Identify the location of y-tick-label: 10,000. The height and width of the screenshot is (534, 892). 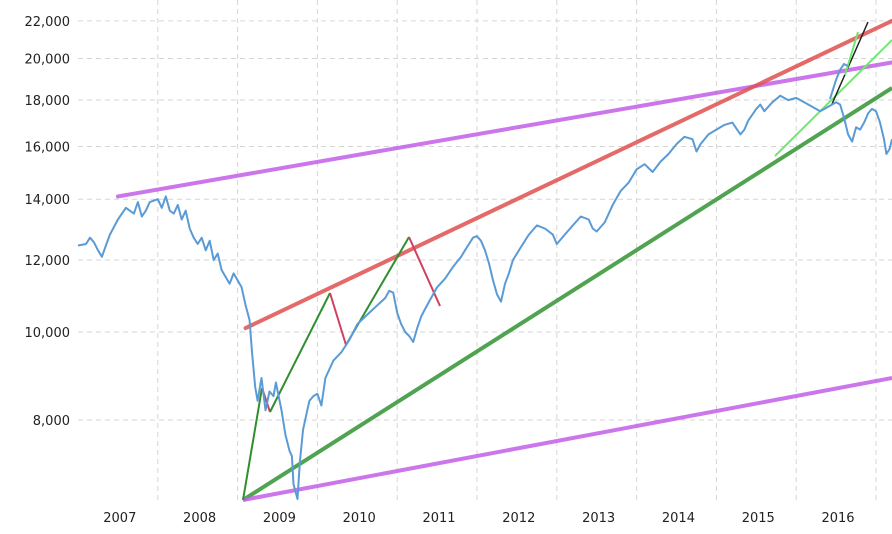
(48, 333).